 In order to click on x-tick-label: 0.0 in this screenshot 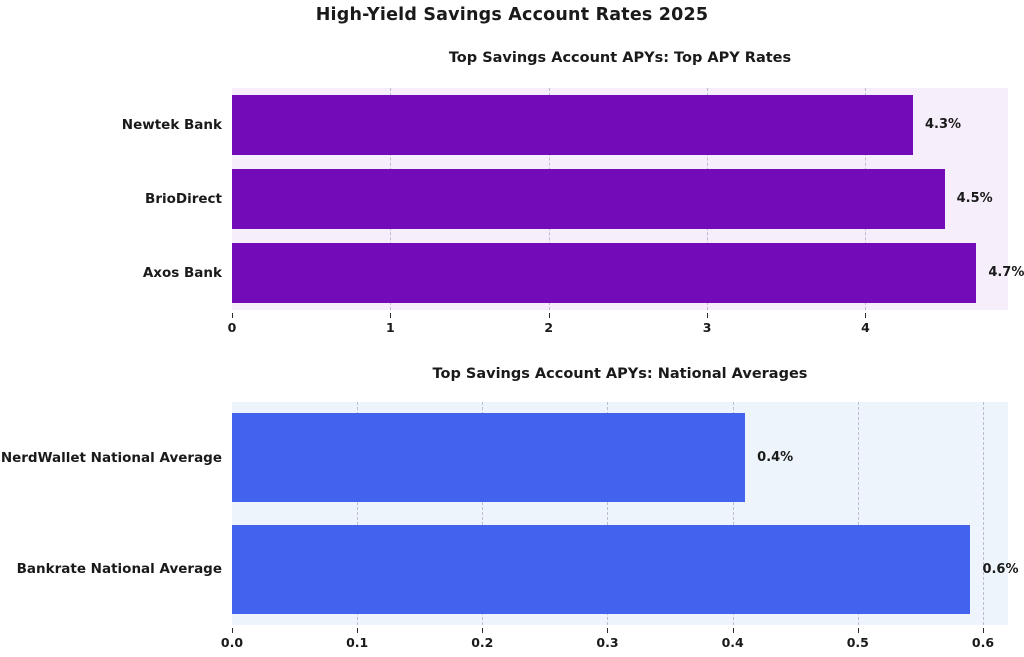, I will do `click(232, 642)`.